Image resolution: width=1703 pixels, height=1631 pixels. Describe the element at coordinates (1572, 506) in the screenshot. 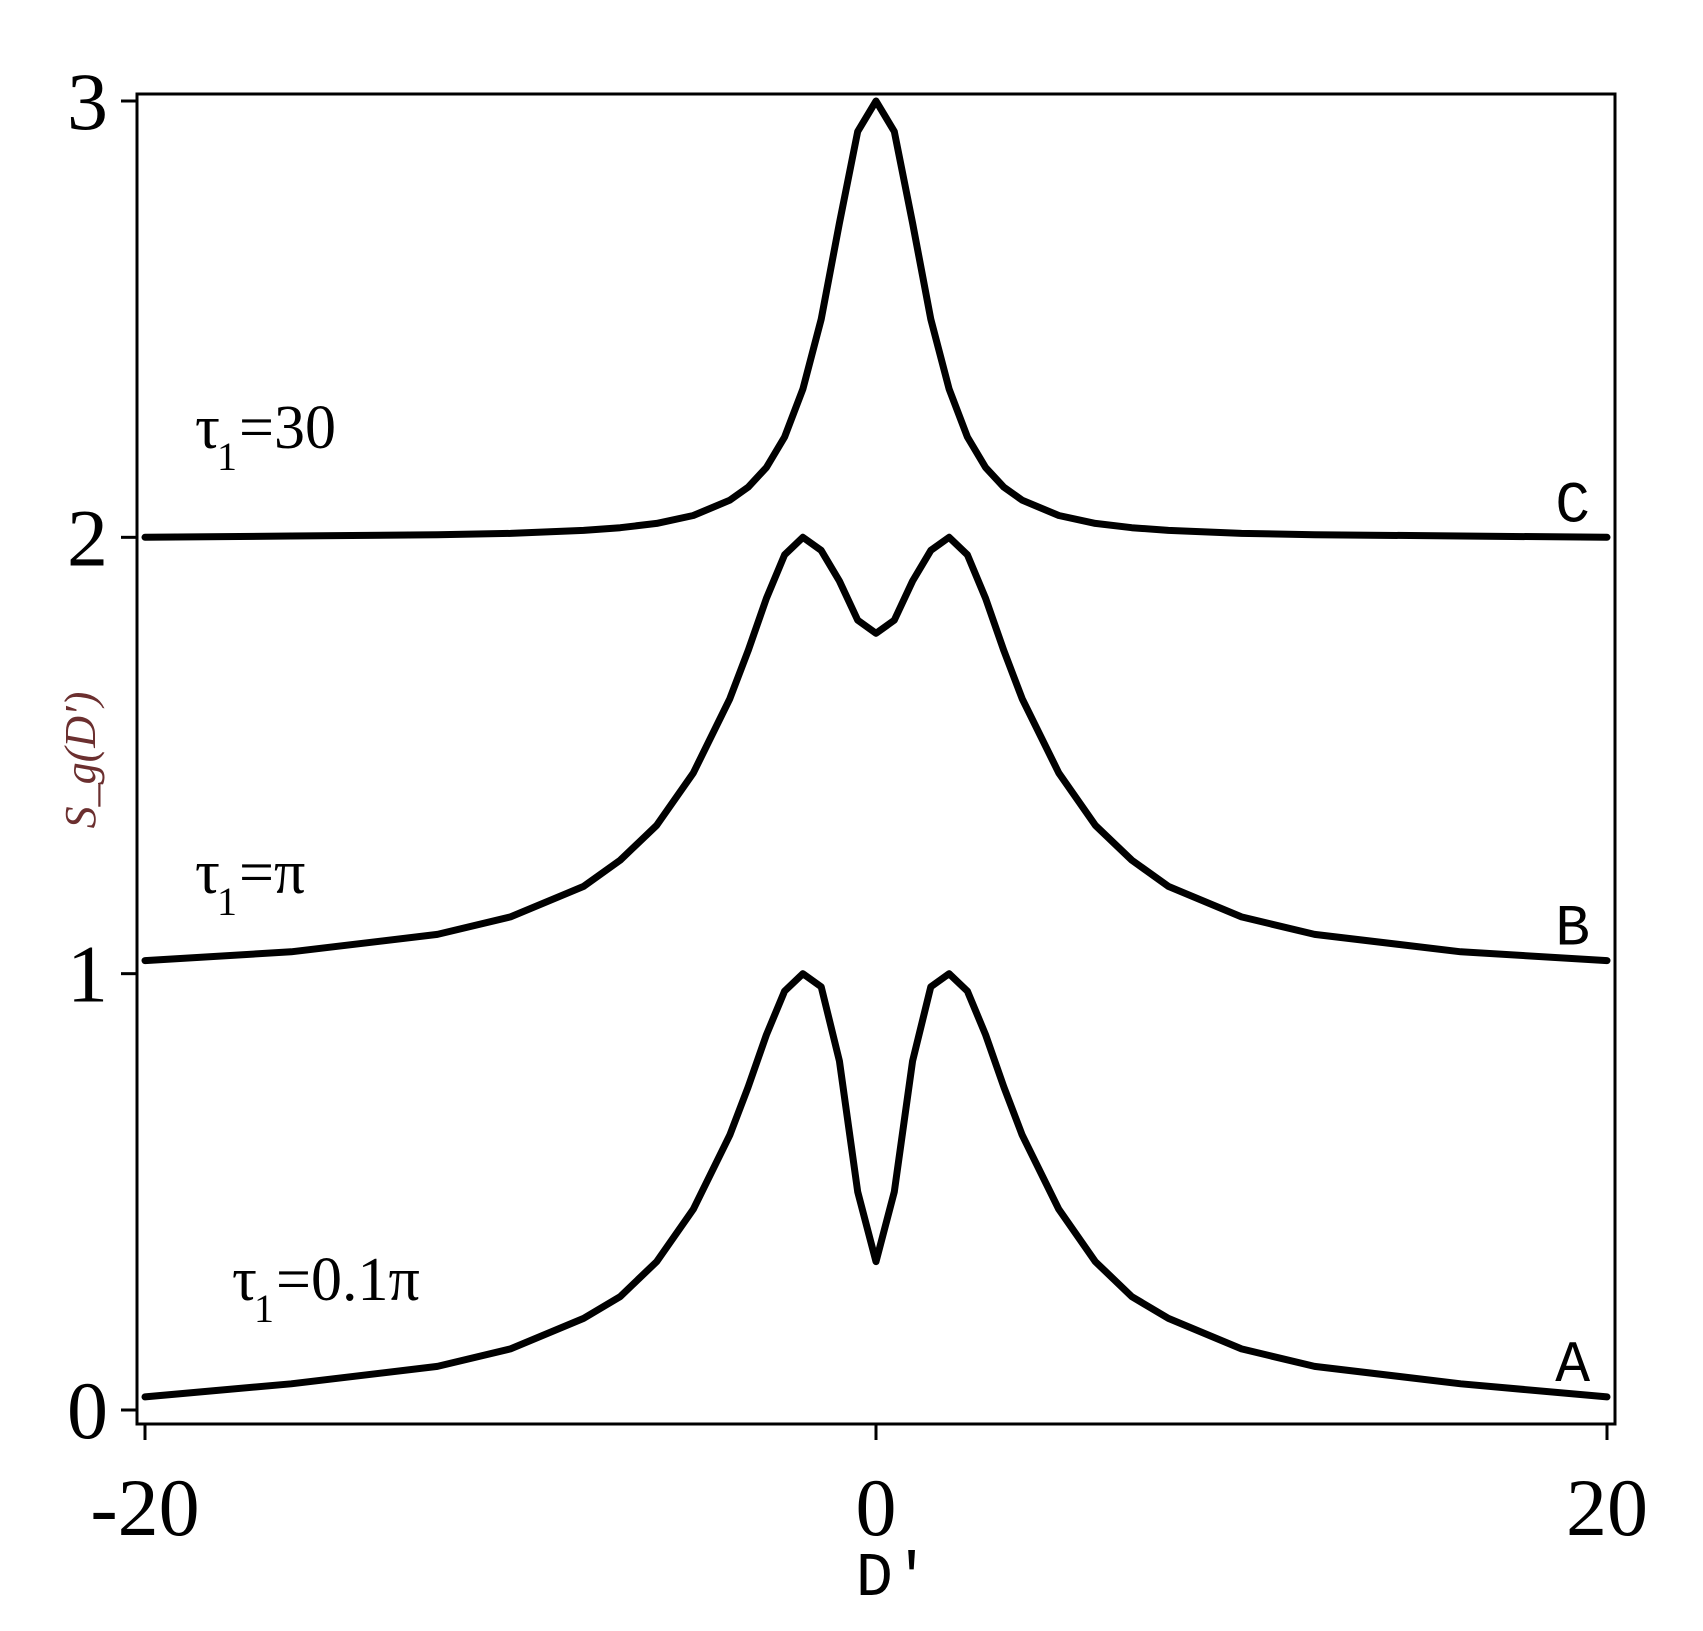

I see `series-name-label: C` at that location.